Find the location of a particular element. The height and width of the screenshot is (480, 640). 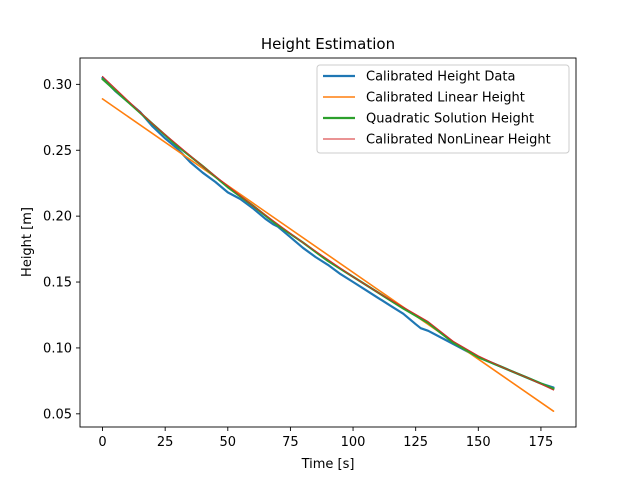

x-tick-label: 75 is located at coordinates (290, 442).